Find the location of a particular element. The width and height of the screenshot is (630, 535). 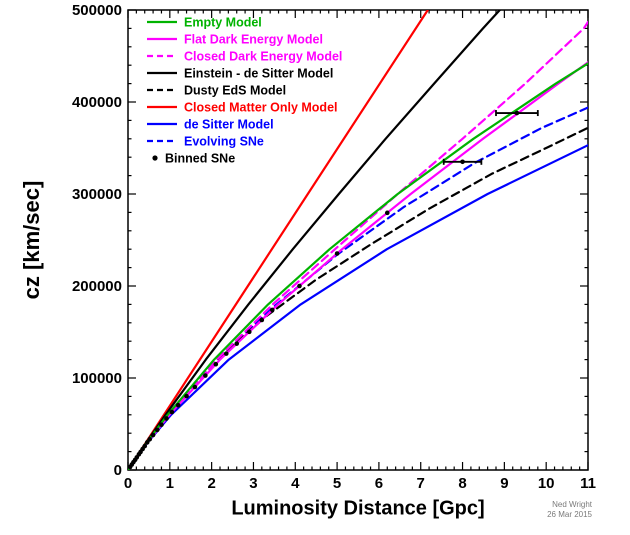

x-axis-title: Luminosity Distance [Gpc] is located at coordinates (358, 508).